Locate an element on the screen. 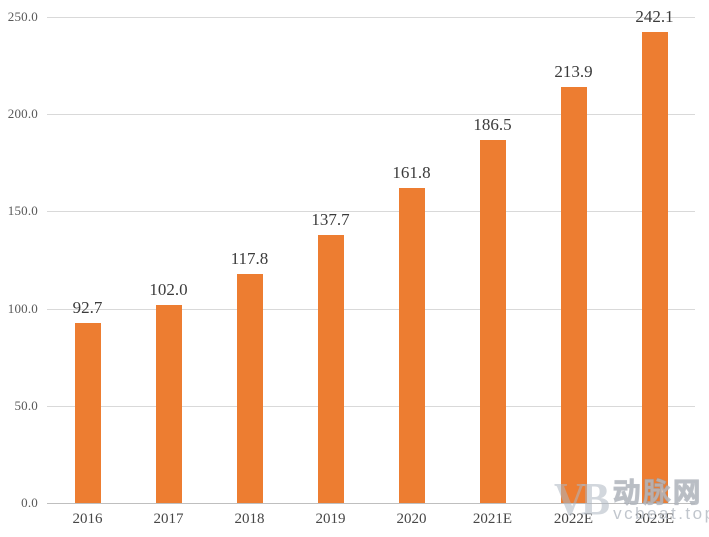  bar-value-label: 137.7 is located at coordinates (330, 220).